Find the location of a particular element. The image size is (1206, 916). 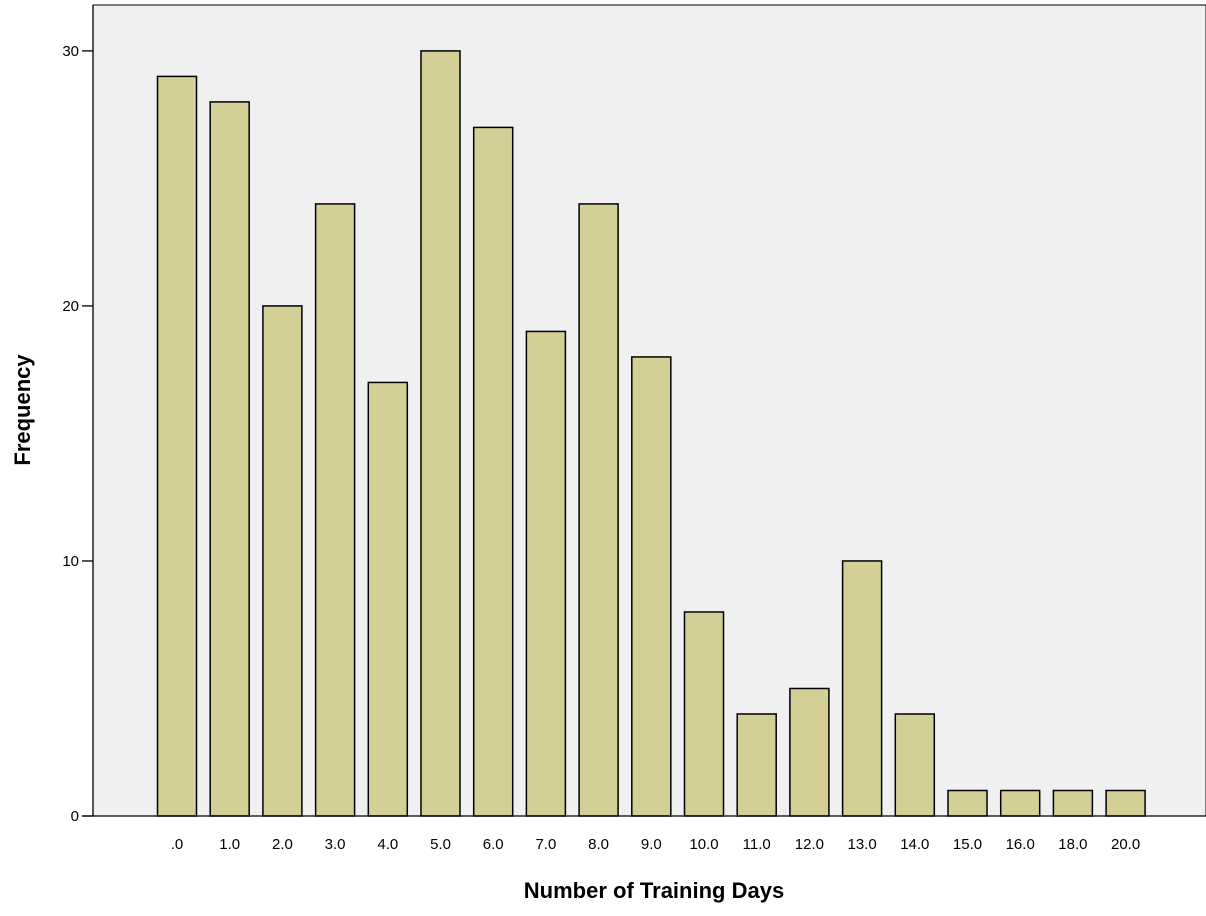

x-tick-label: 11.0 is located at coordinates (757, 844).